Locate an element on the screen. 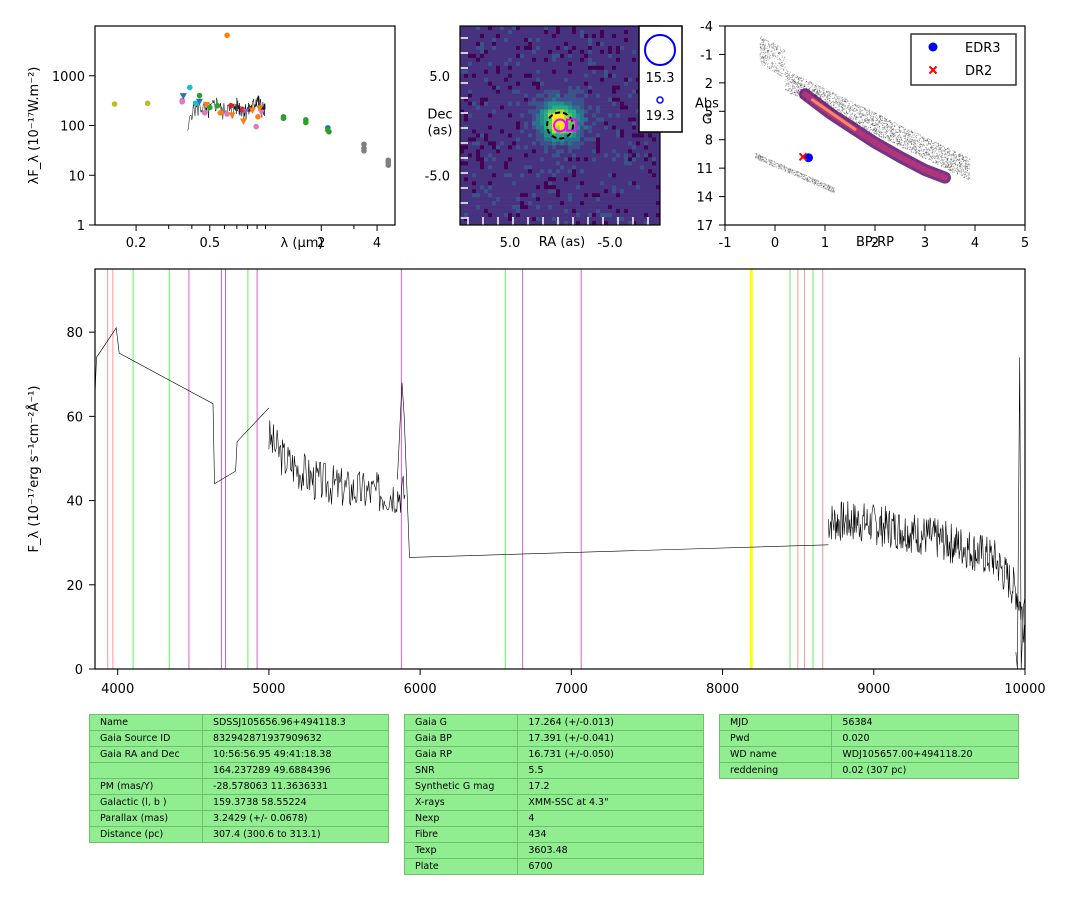 Image resolution: width=1070 pixels, height=902 pixels. sed-frame is located at coordinates (245, 125).